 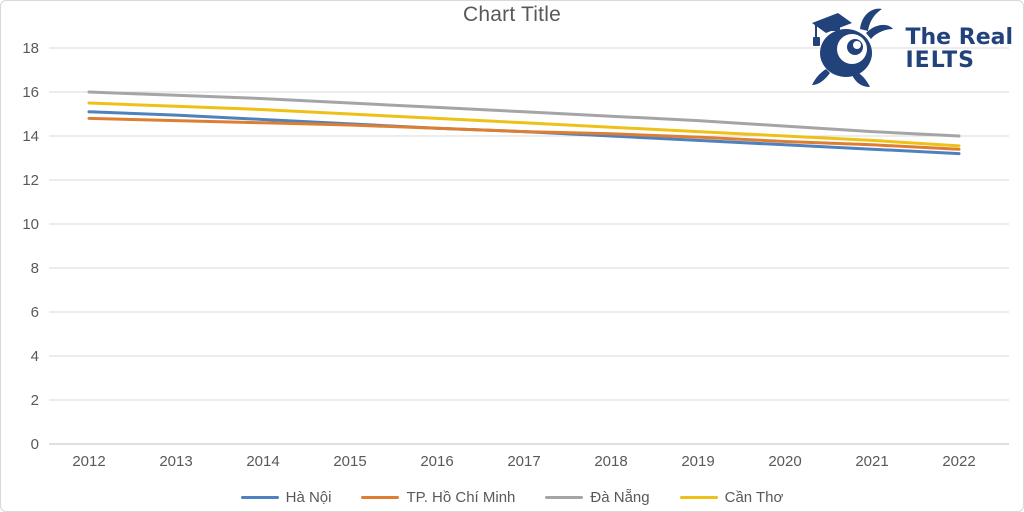 I want to click on y-axis-tick-label: 10, so click(x=30, y=224).